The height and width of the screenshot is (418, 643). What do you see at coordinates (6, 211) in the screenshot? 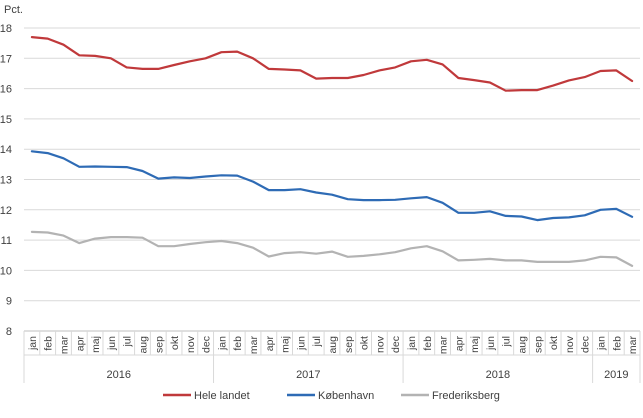
I see `y-tick-label: 12` at bounding box center [6, 211].